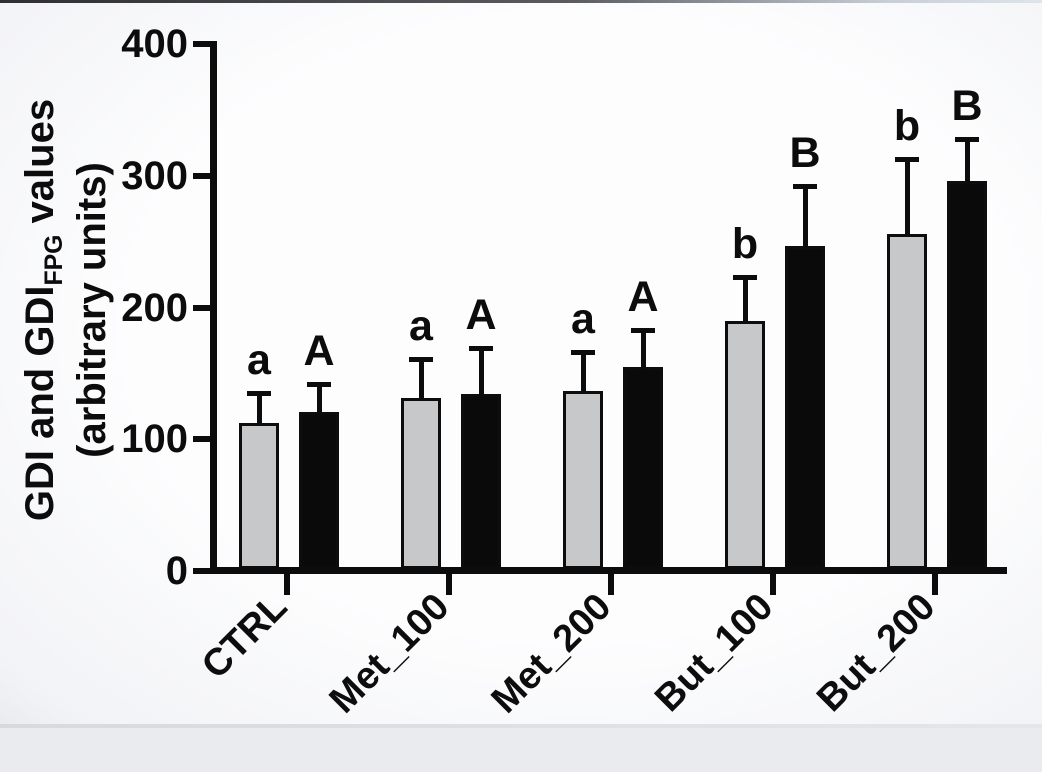  What do you see at coordinates (154, 307) in the screenshot?
I see `y-tick-label-200: 200` at bounding box center [154, 307].